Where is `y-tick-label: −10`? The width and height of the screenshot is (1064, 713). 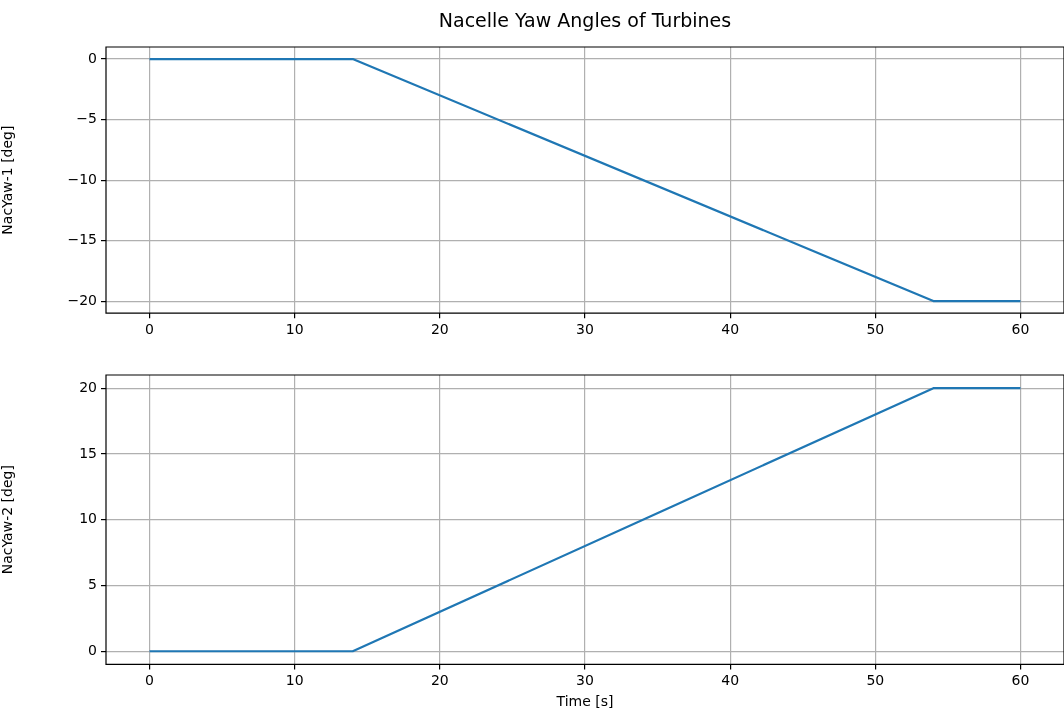 y-tick-label: −10 is located at coordinates (82, 178).